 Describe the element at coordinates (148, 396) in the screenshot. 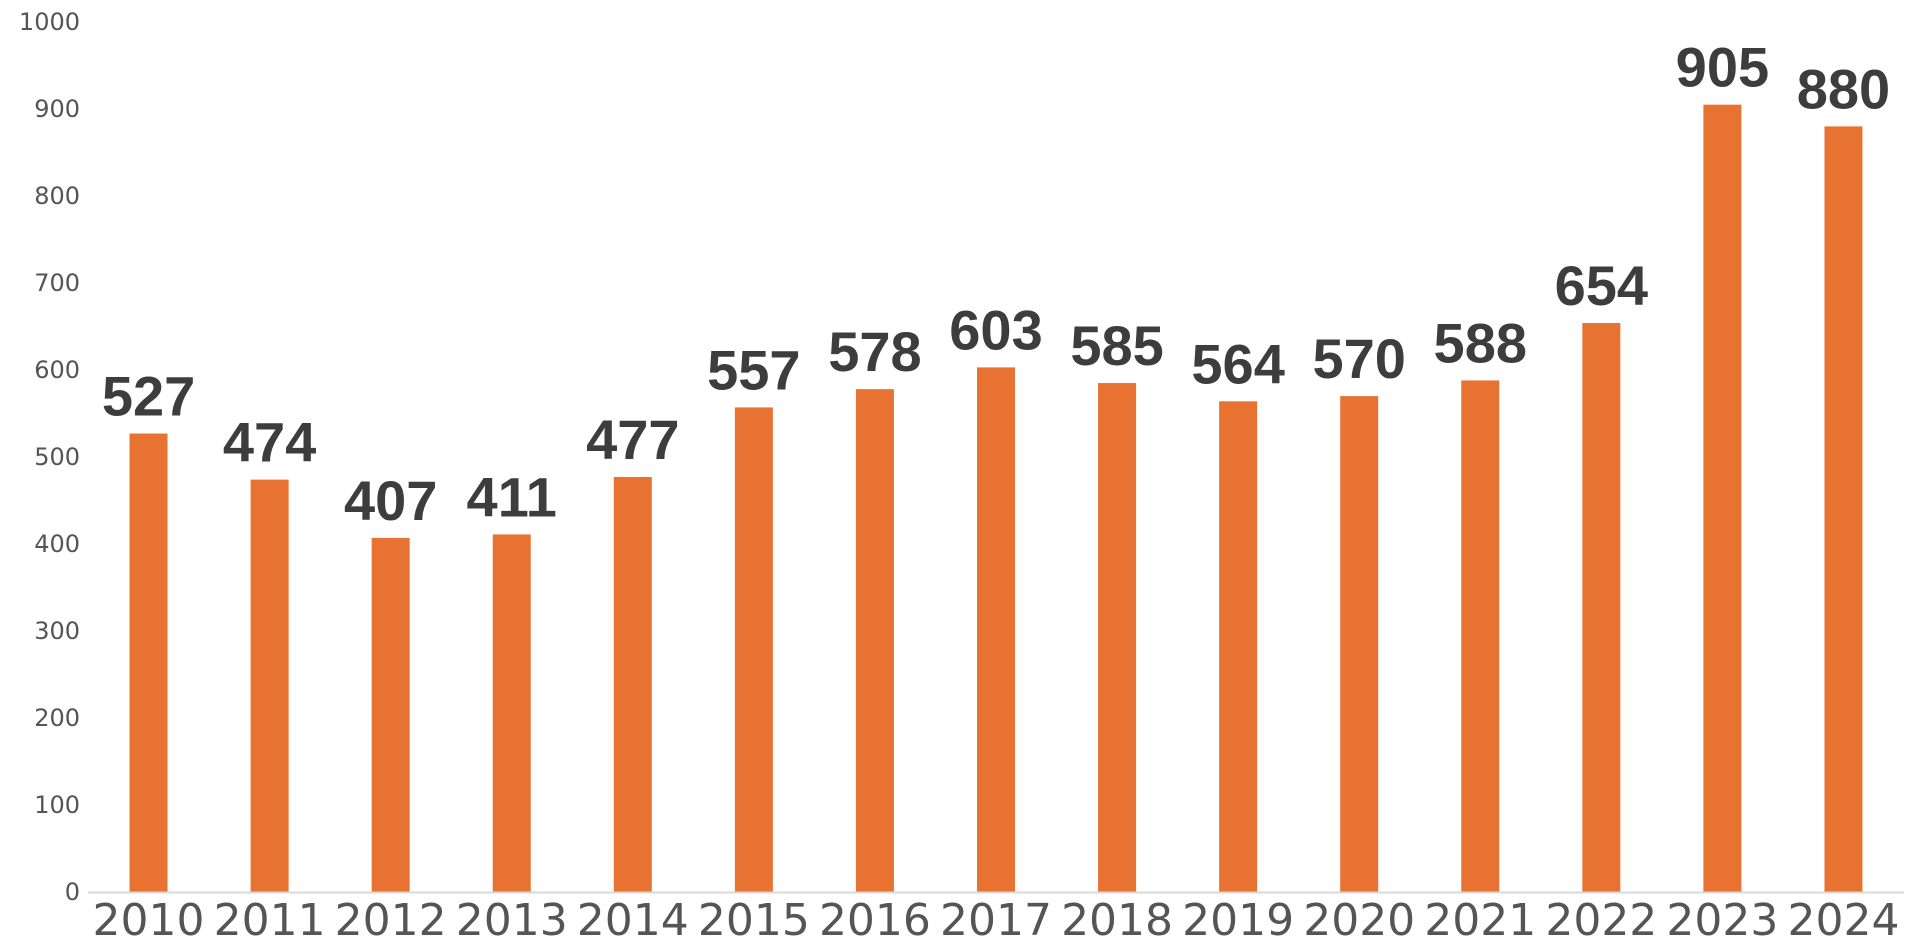

I see `data-label: 527` at that location.